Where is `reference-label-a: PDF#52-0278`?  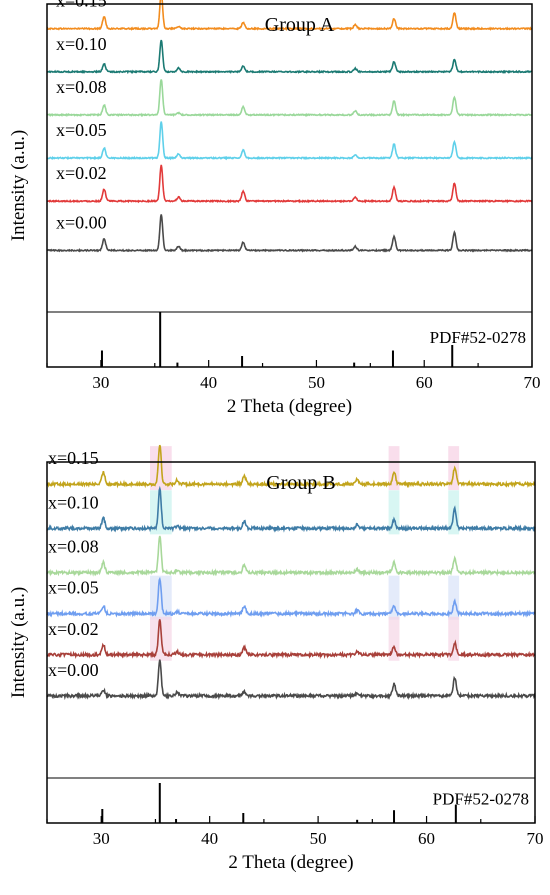
reference-label-a: PDF#52-0278 is located at coordinates (478, 337).